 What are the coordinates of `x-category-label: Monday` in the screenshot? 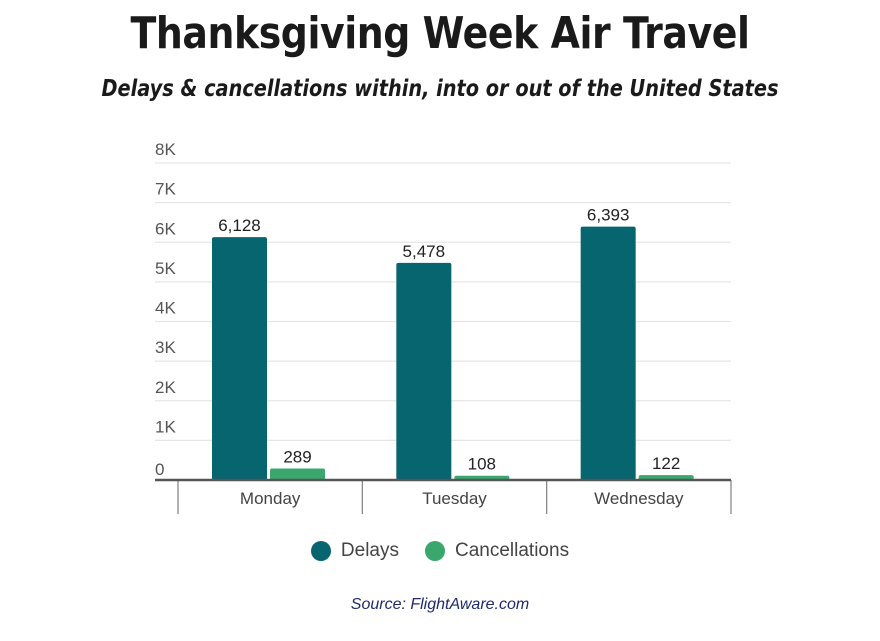 It's located at (270, 498).